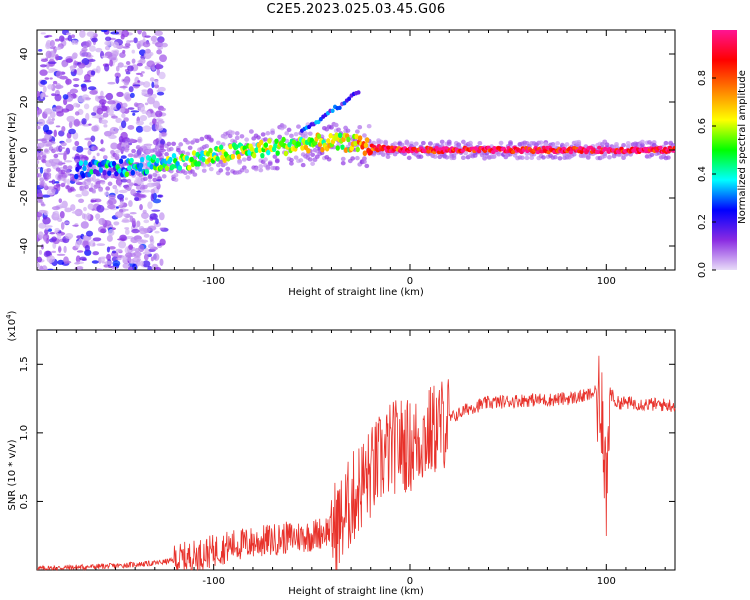 The height and width of the screenshot is (600, 750). What do you see at coordinates (356, 591) in the screenshot?
I see `snr-x-label: Height of straight line (km)` at bounding box center [356, 591].